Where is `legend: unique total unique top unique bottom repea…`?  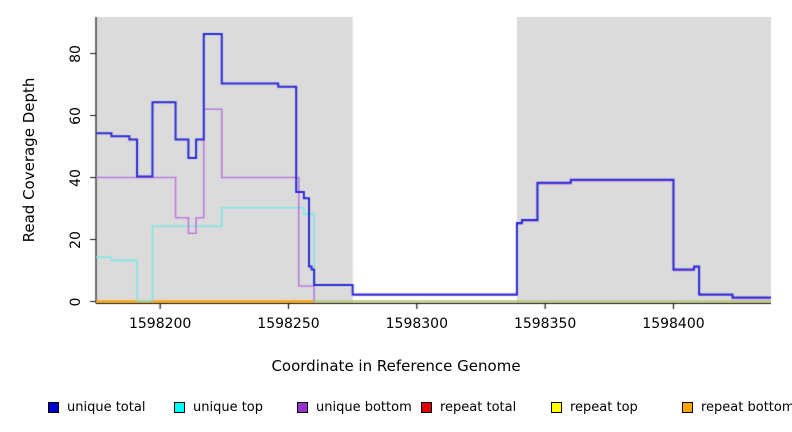
legend: unique total unique top unique bottom repea… is located at coordinates (396, 408).